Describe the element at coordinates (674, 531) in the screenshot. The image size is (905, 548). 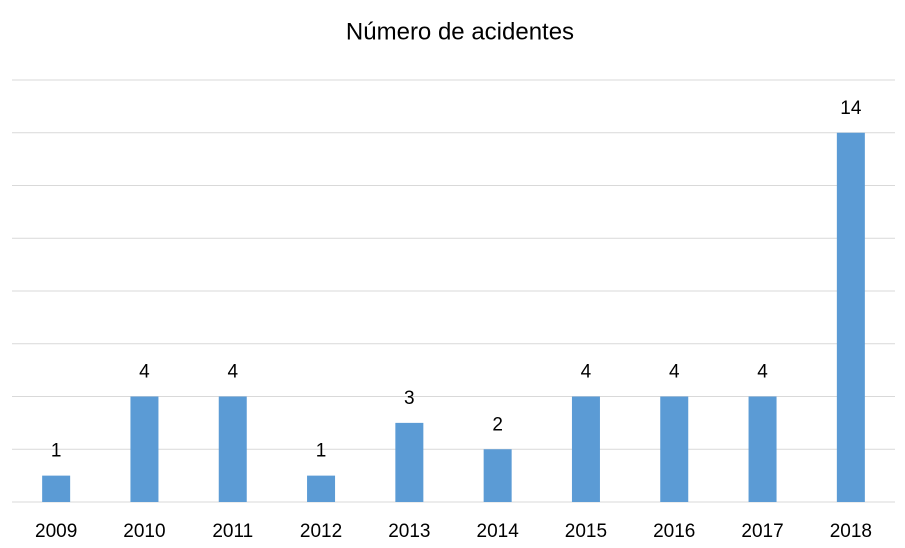
I see `x-tick-label: 2016` at that location.